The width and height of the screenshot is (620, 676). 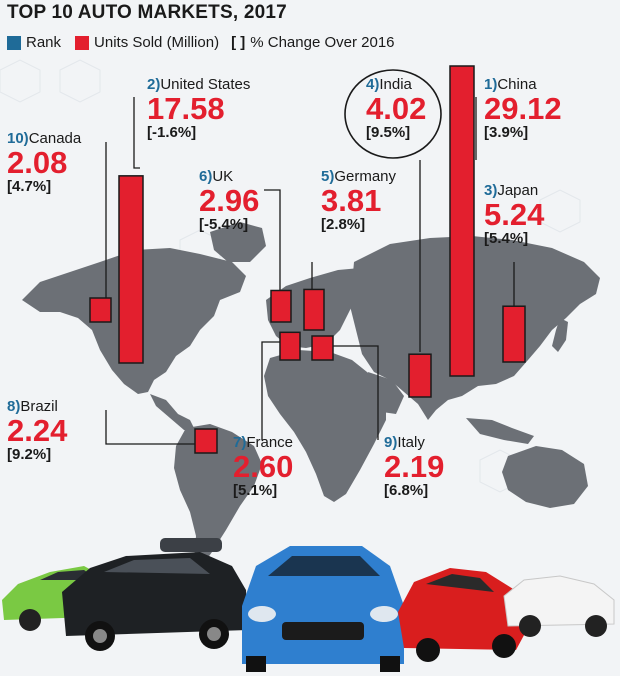 What do you see at coordinates (406, 490) in the screenshot?
I see `change-value: [6.8%]` at bounding box center [406, 490].